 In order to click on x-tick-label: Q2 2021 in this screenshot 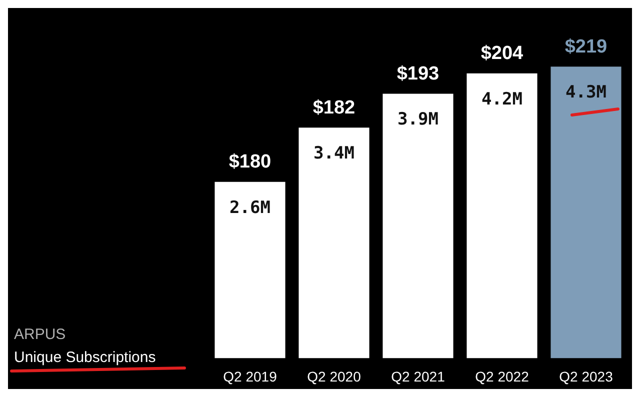, I will do `click(418, 376)`.